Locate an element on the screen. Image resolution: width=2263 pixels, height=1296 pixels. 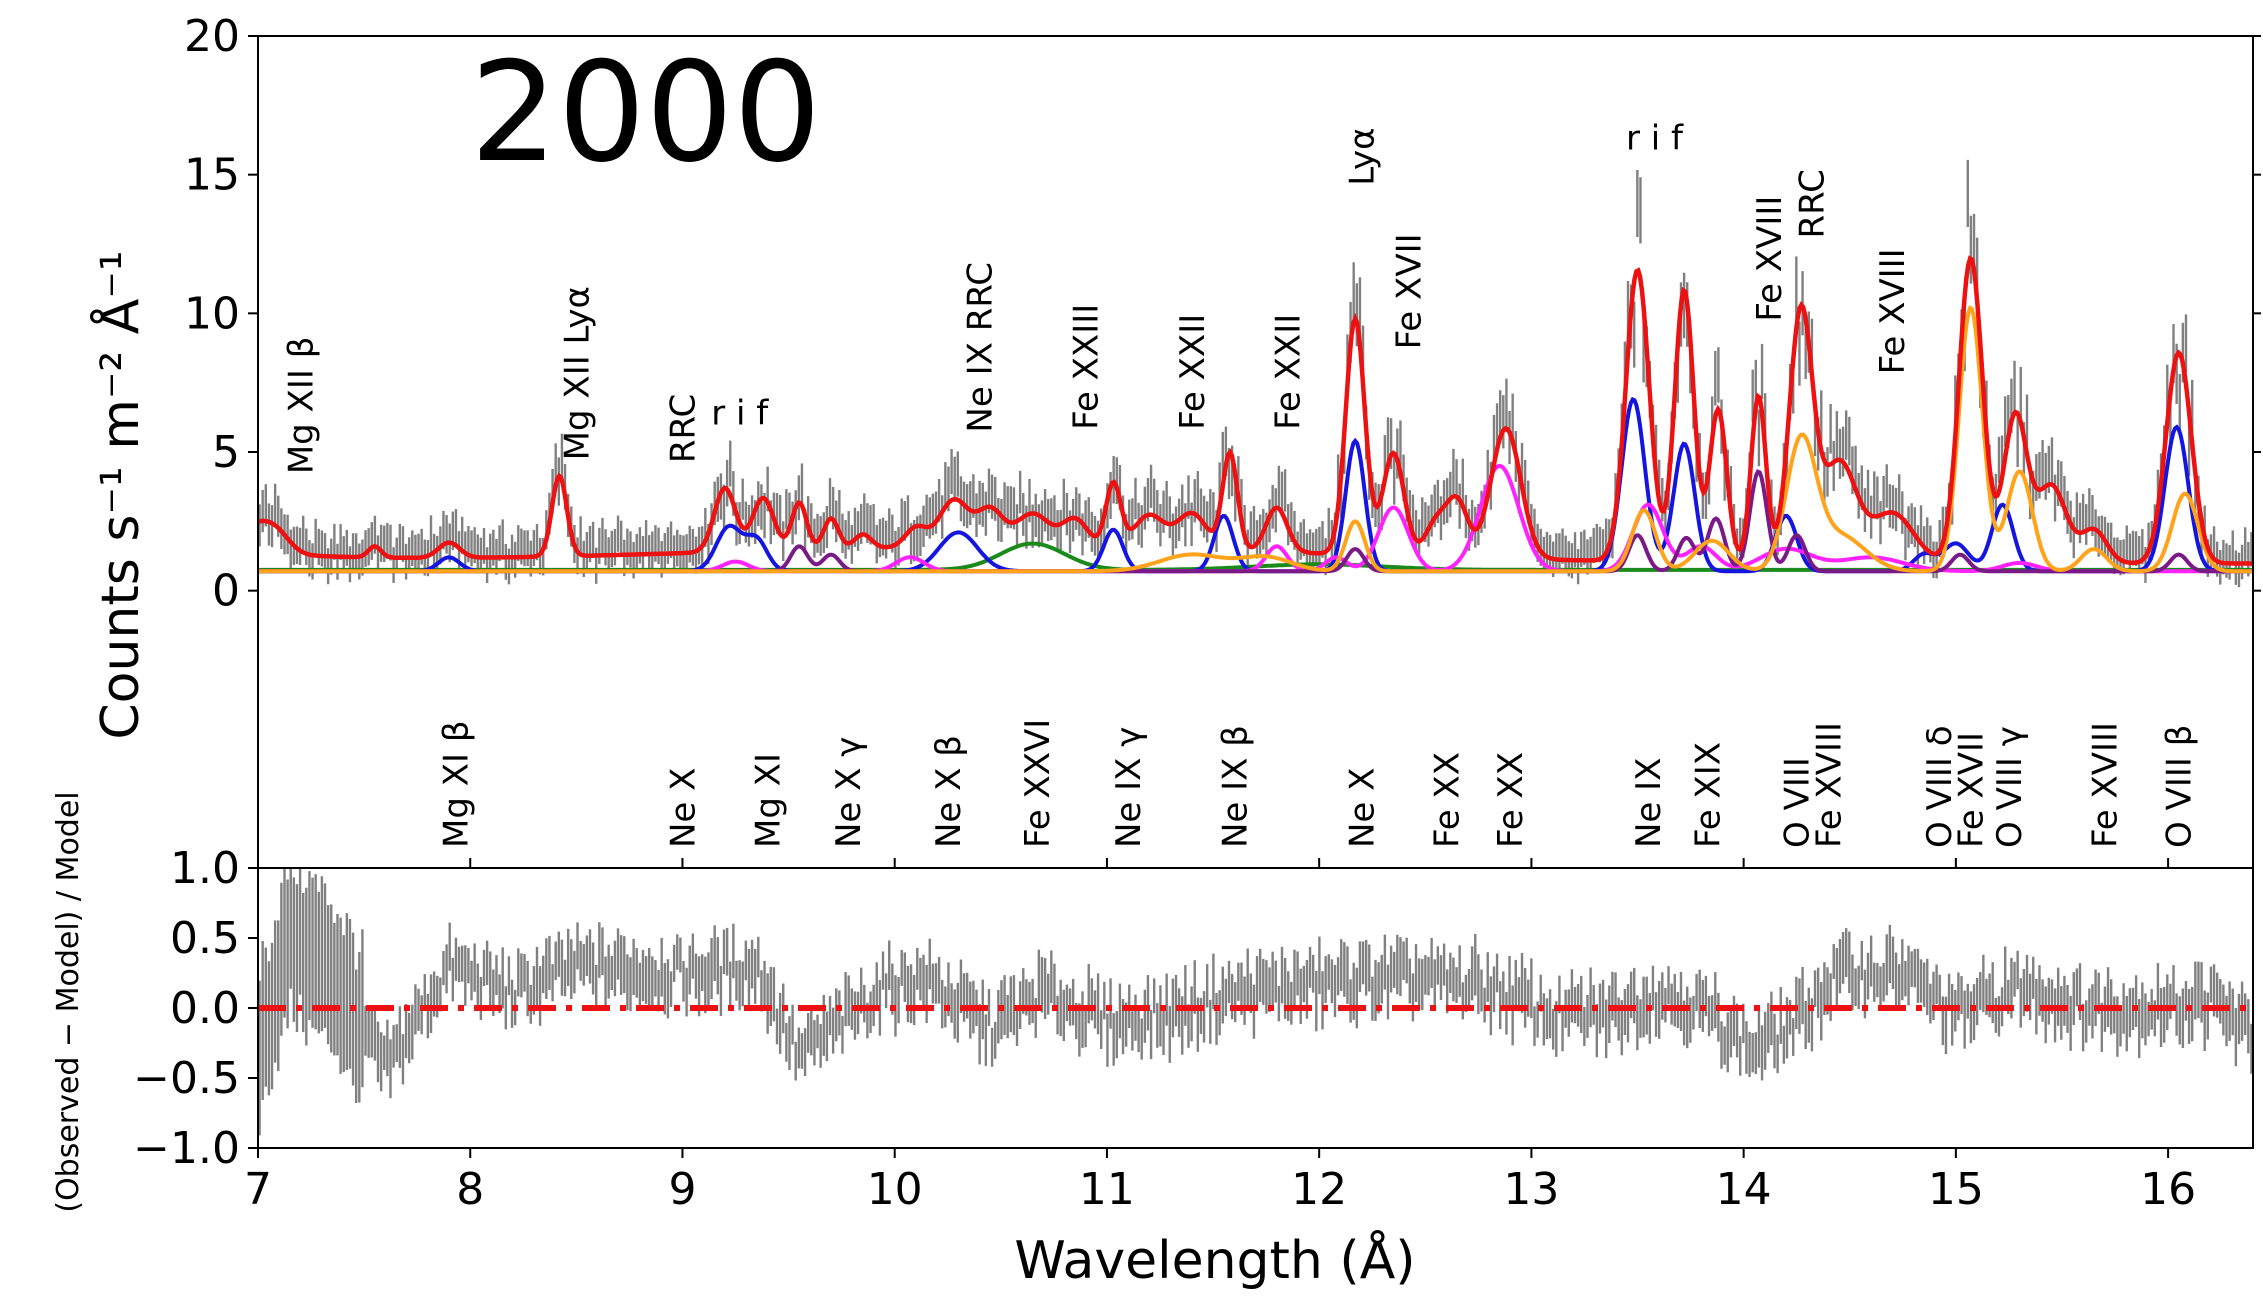
x-tick-label: 11 is located at coordinates (1107, 1189).